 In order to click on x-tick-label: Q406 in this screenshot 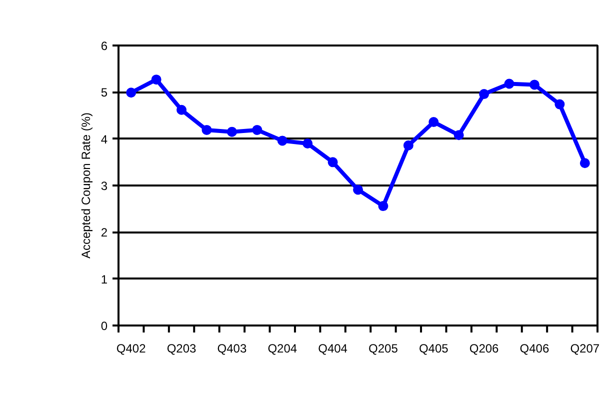, I will do `click(535, 349)`.